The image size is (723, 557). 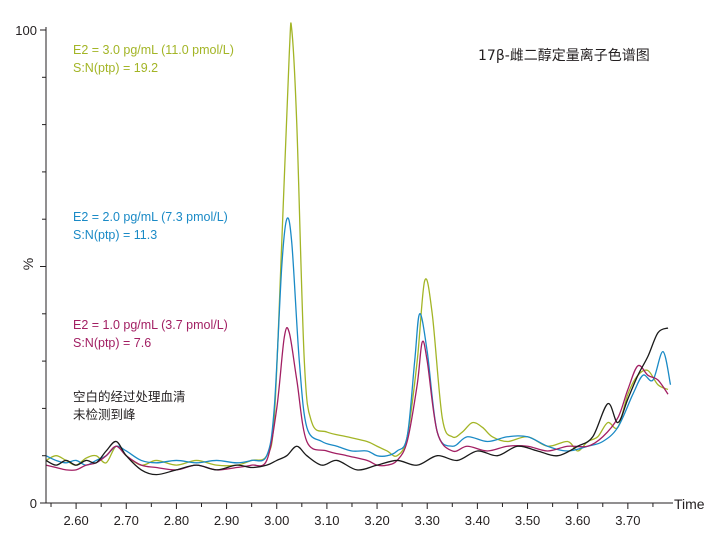 What do you see at coordinates (104, 414) in the screenshot?
I see `series-annotation-line: 未检测到峰` at bounding box center [104, 414].